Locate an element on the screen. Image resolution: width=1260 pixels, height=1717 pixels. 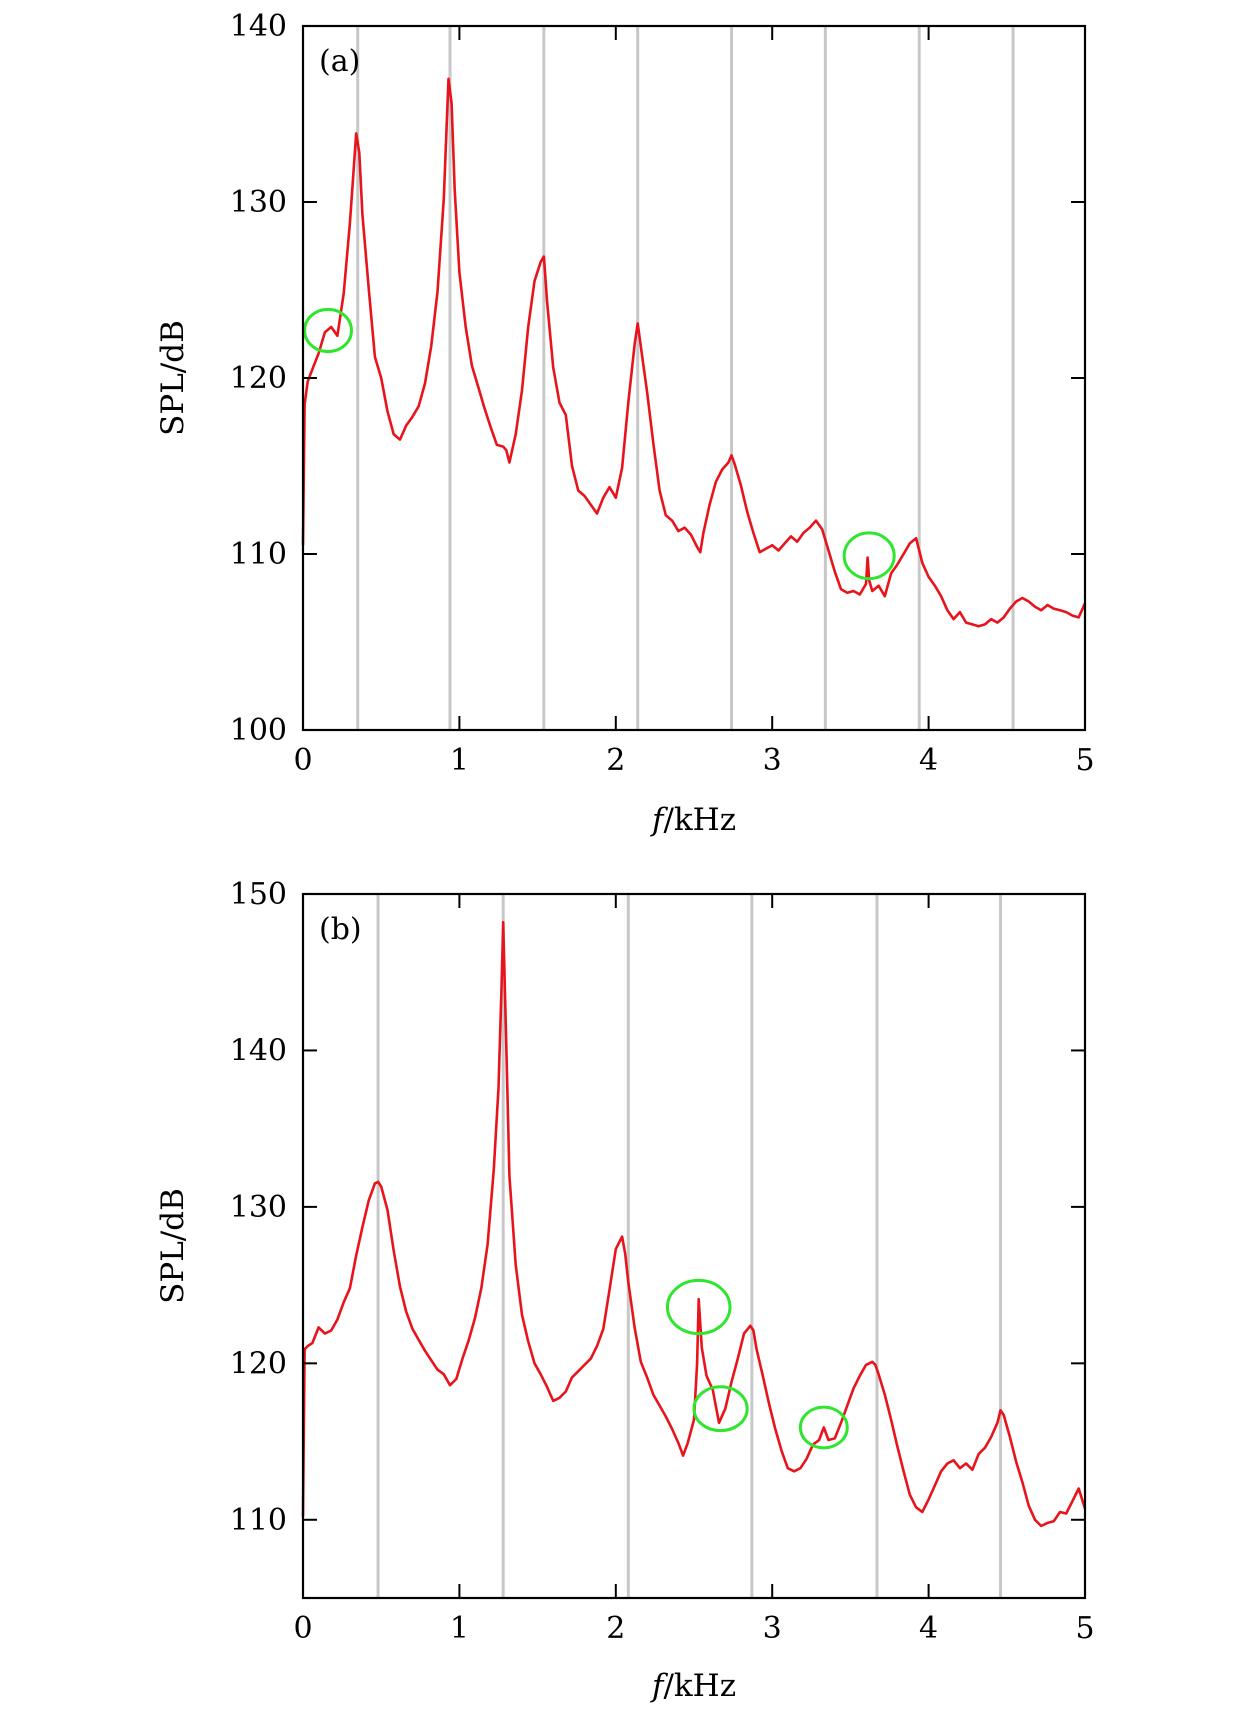
y-tick-label: 100 is located at coordinates (258, 730).